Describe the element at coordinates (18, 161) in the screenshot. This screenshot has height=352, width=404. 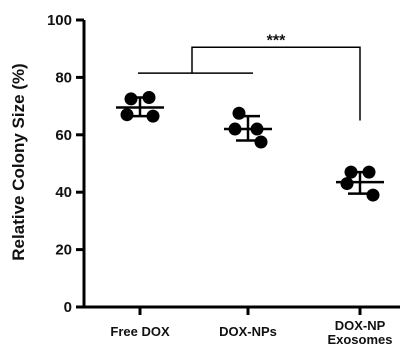
I see `y-axis-label: Relative Colony Size (%)` at that location.